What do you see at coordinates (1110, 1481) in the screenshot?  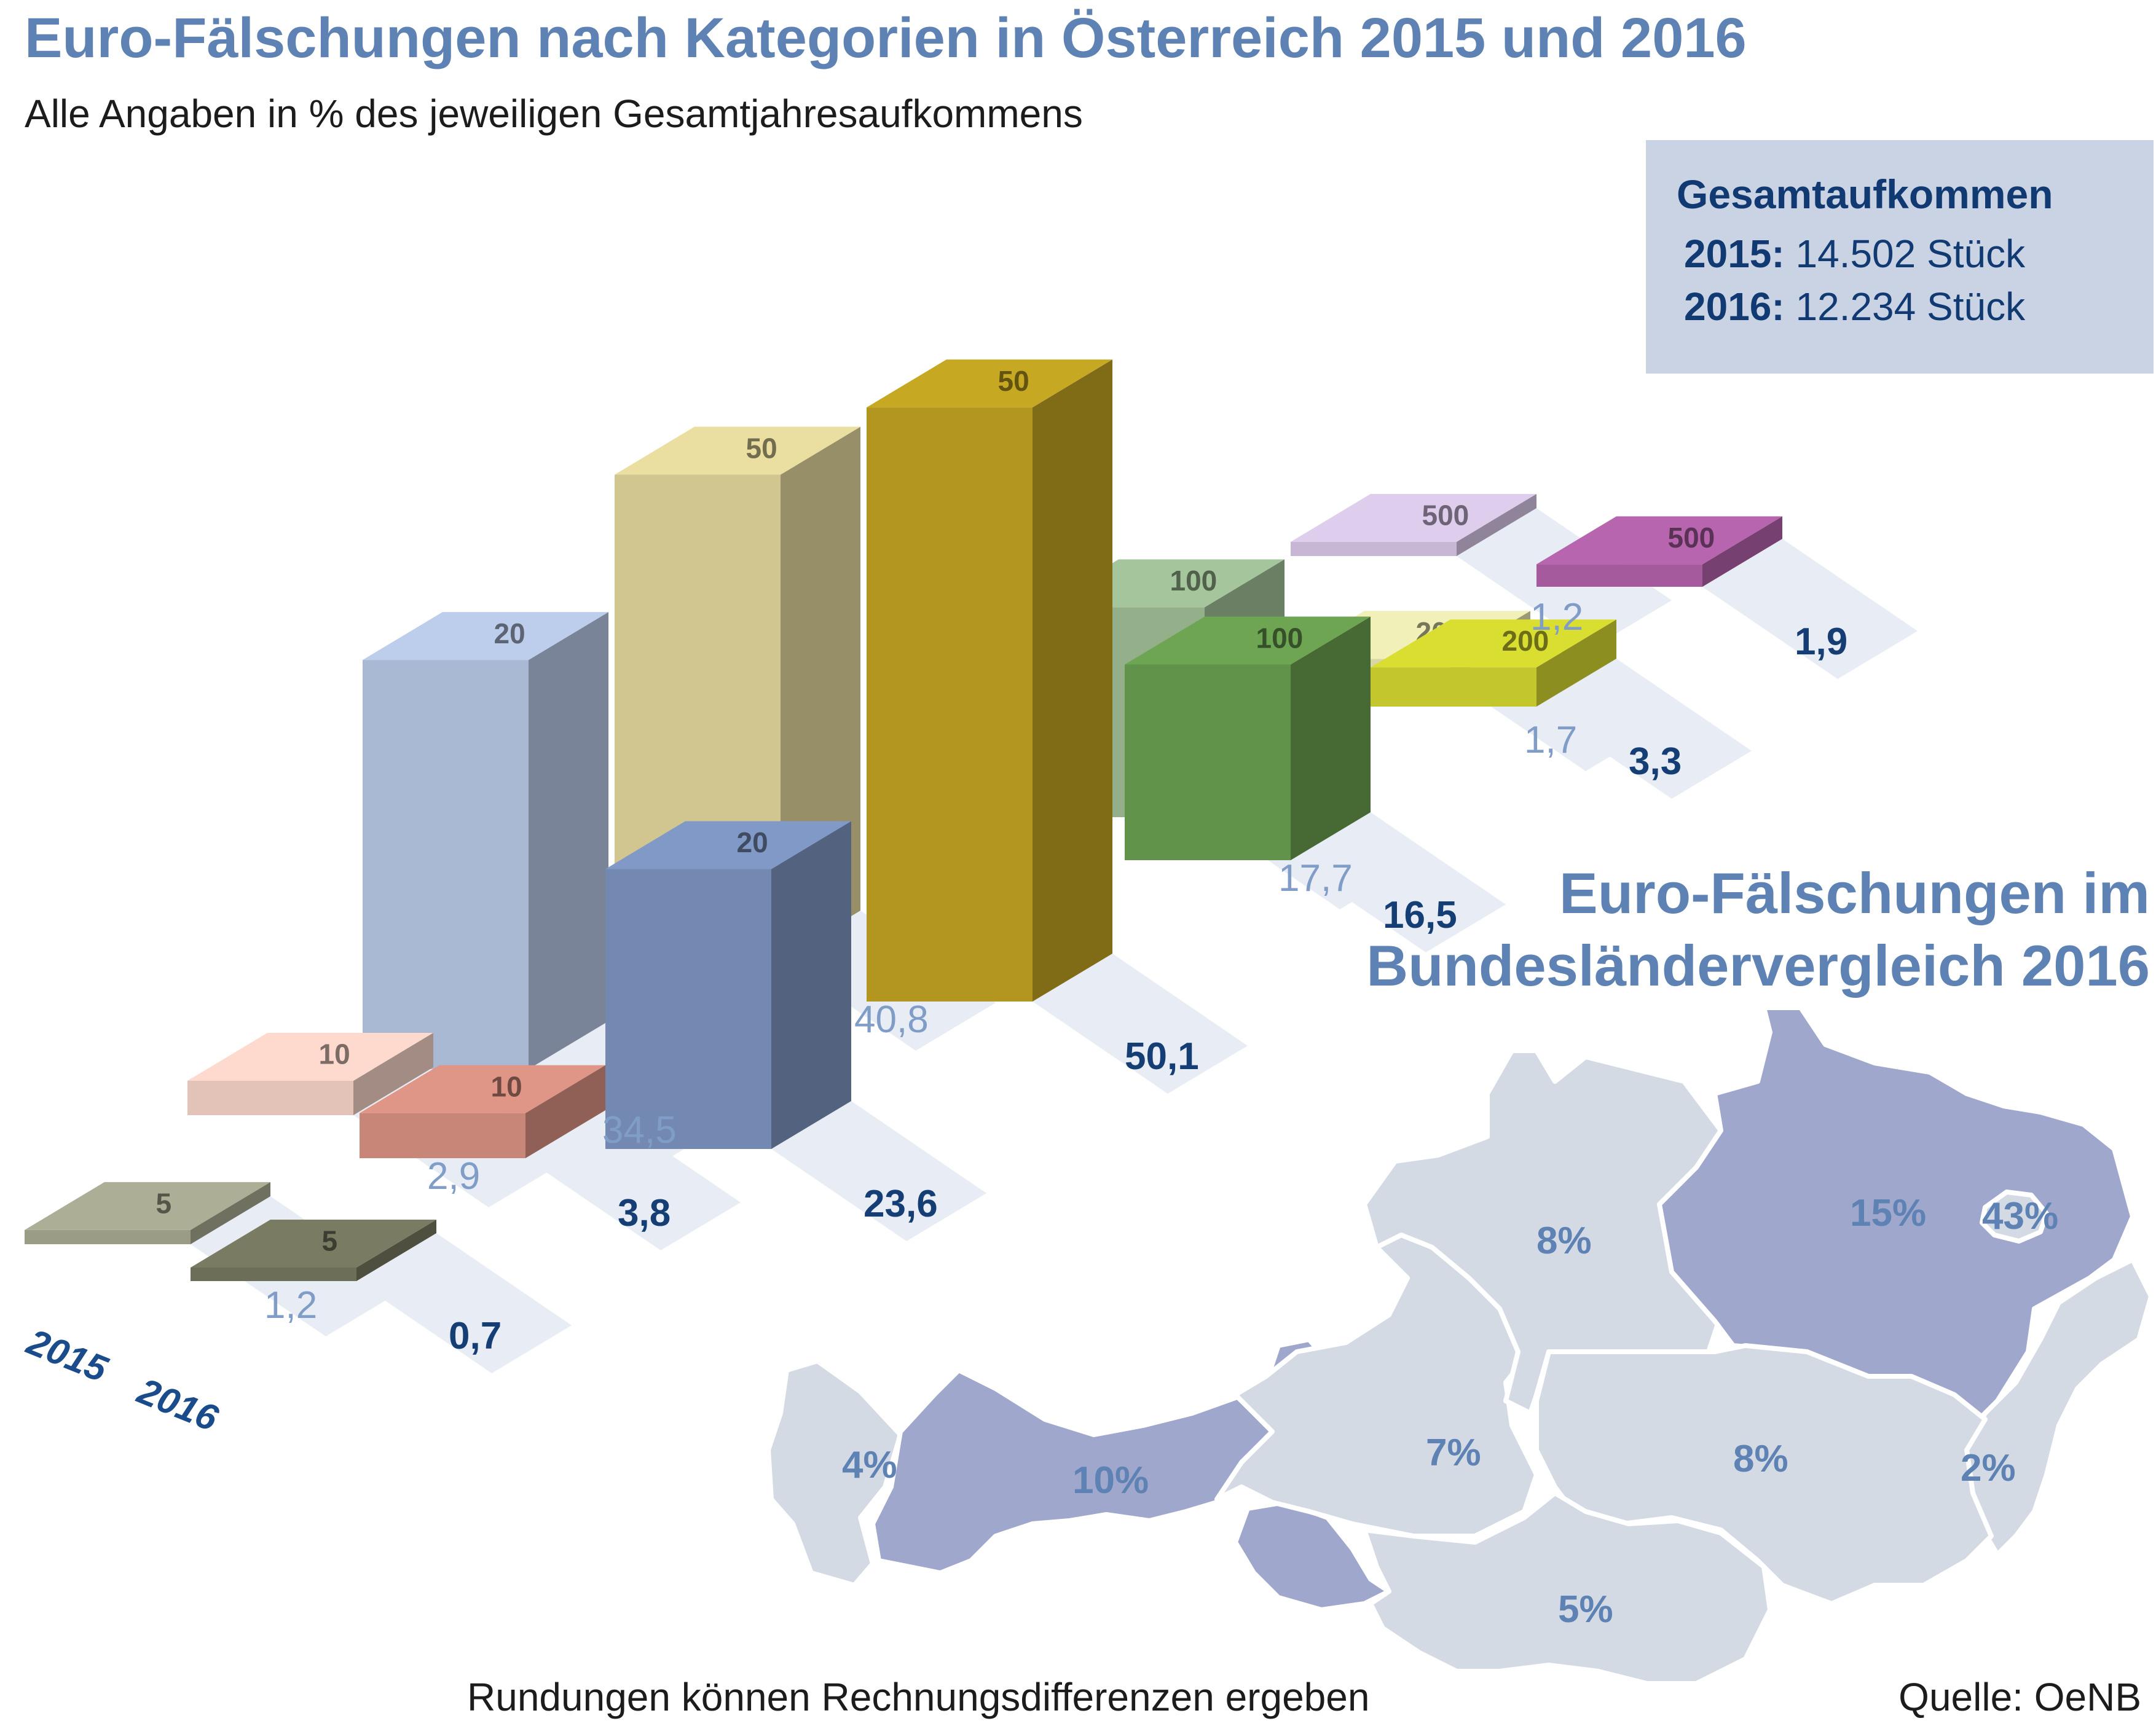 I see `map-label-tirol: 10%` at bounding box center [1110, 1481].